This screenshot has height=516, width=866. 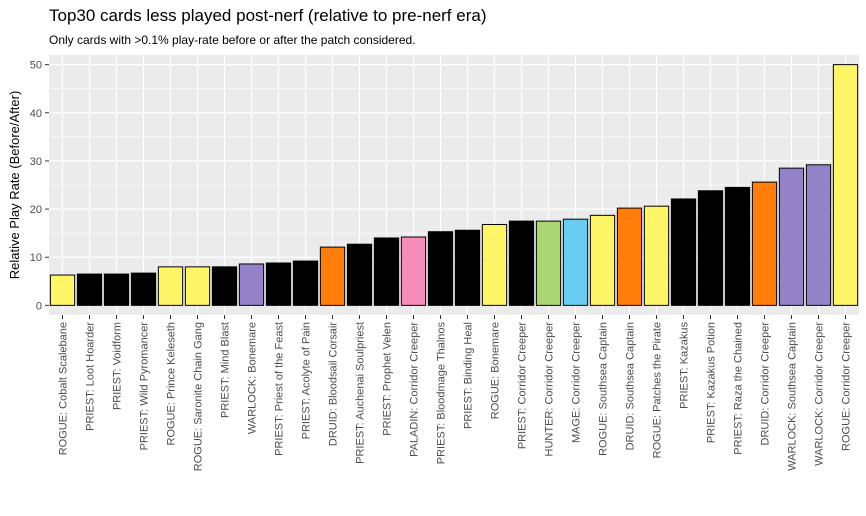 I want to click on x-tick-label: WARLOCK: Corridor Creeper, so click(x=820, y=394).